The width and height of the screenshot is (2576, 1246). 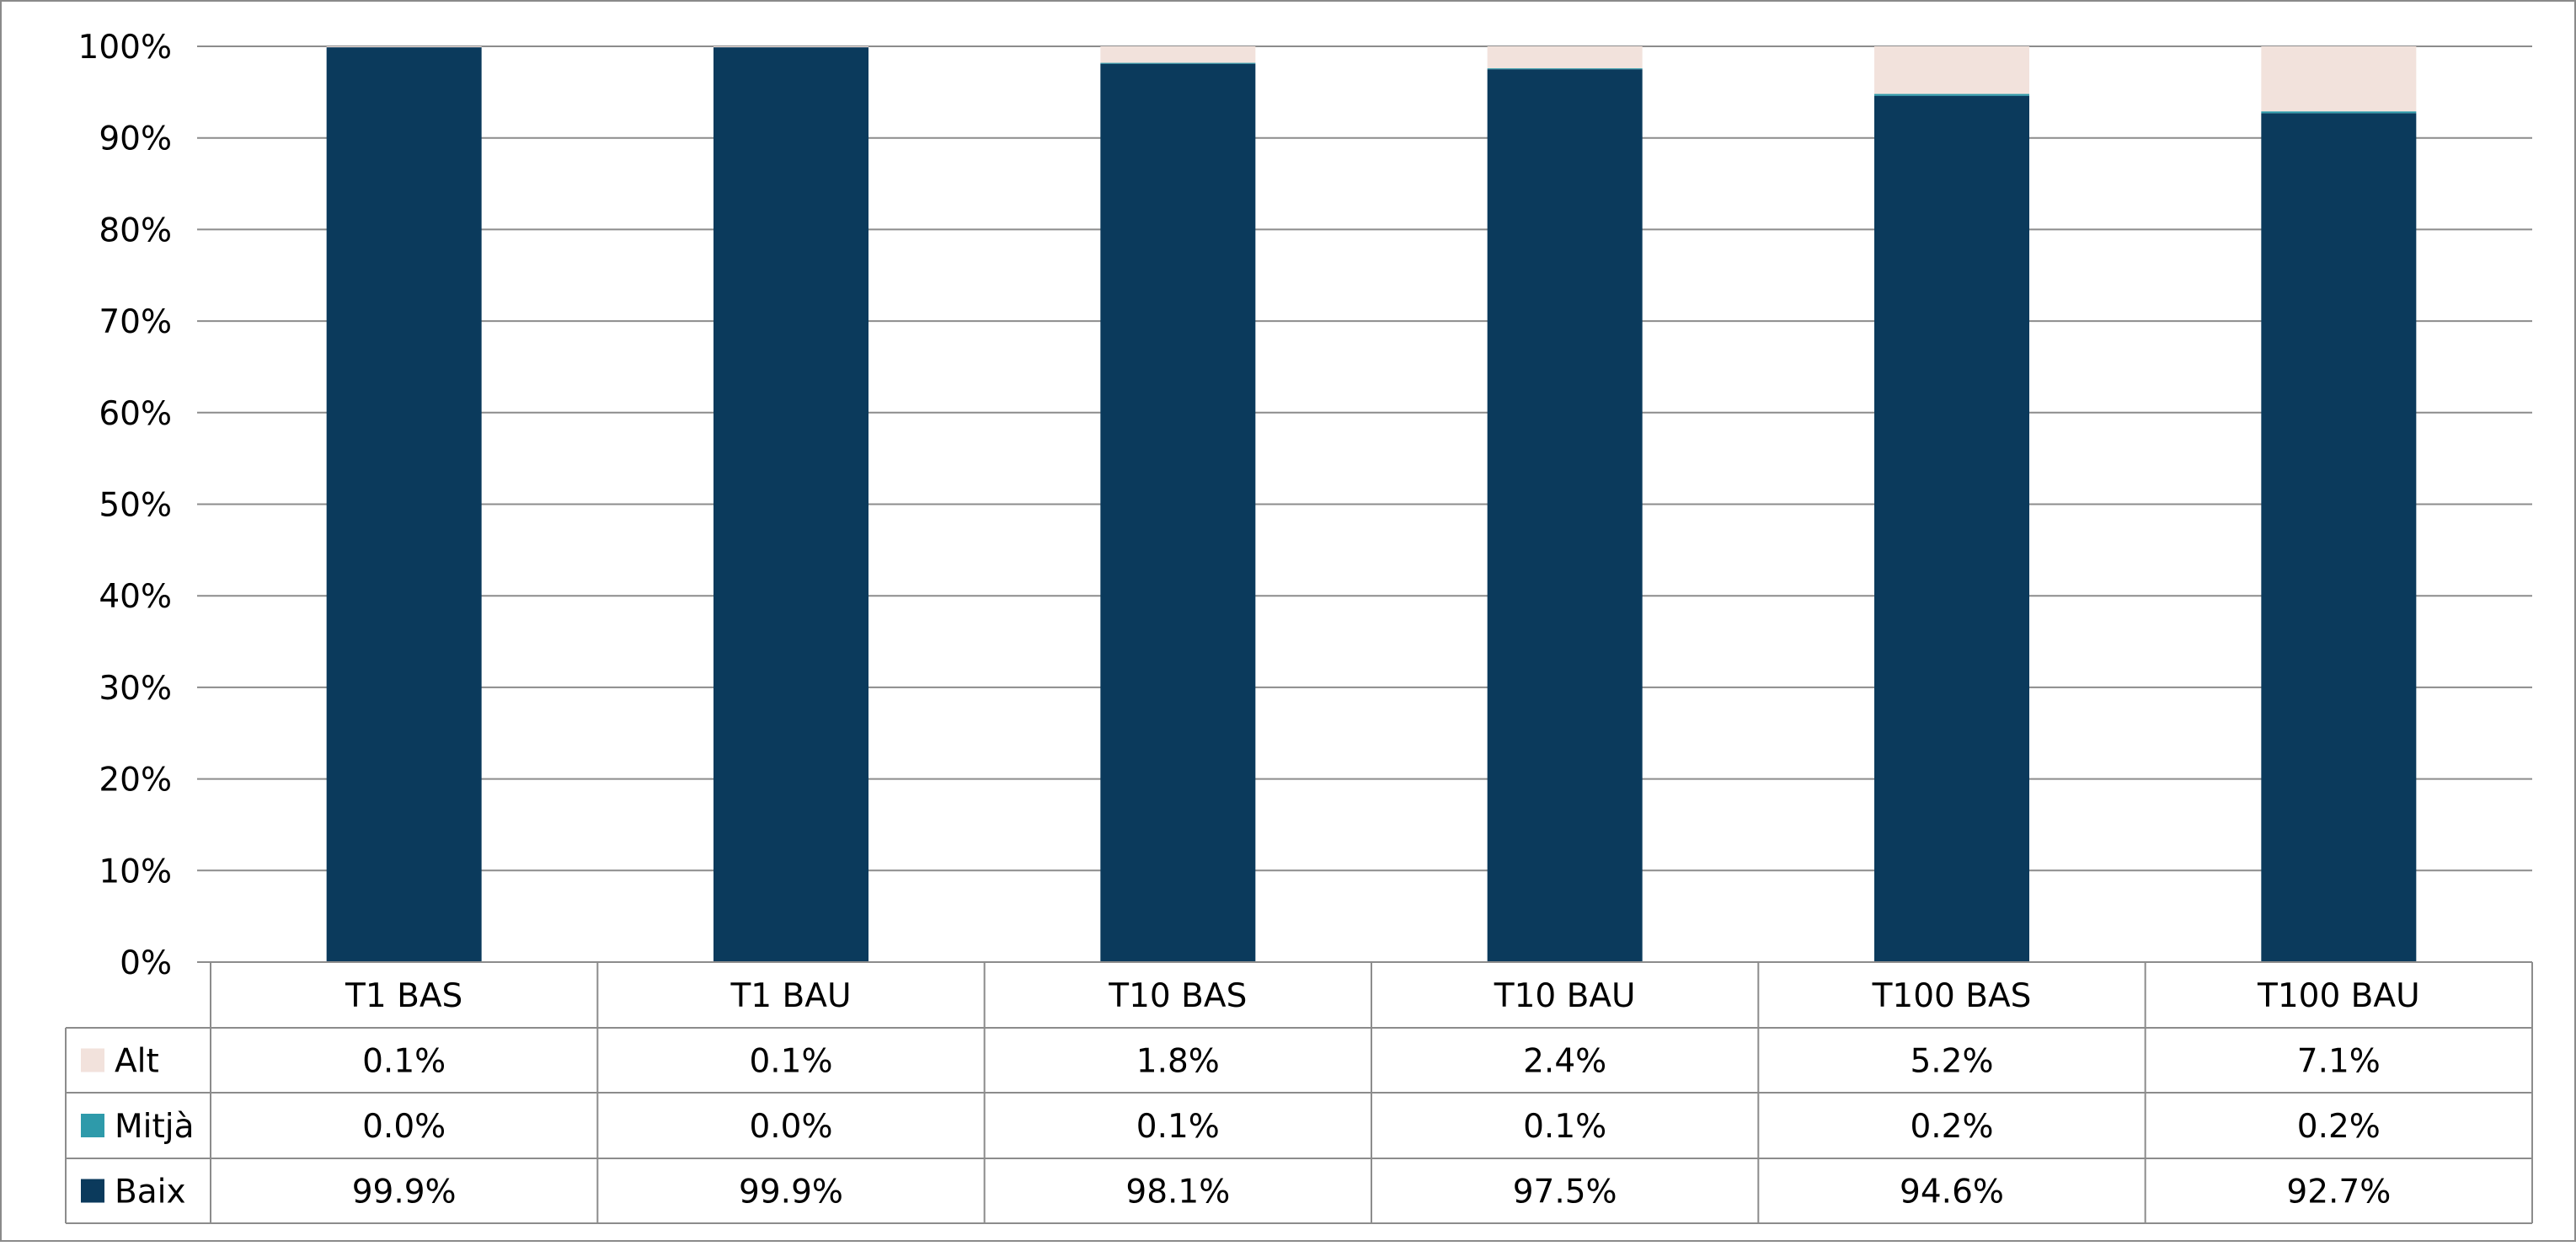 What do you see at coordinates (135, 689) in the screenshot?
I see `y-tick-label: 30%` at bounding box center [135, 689].